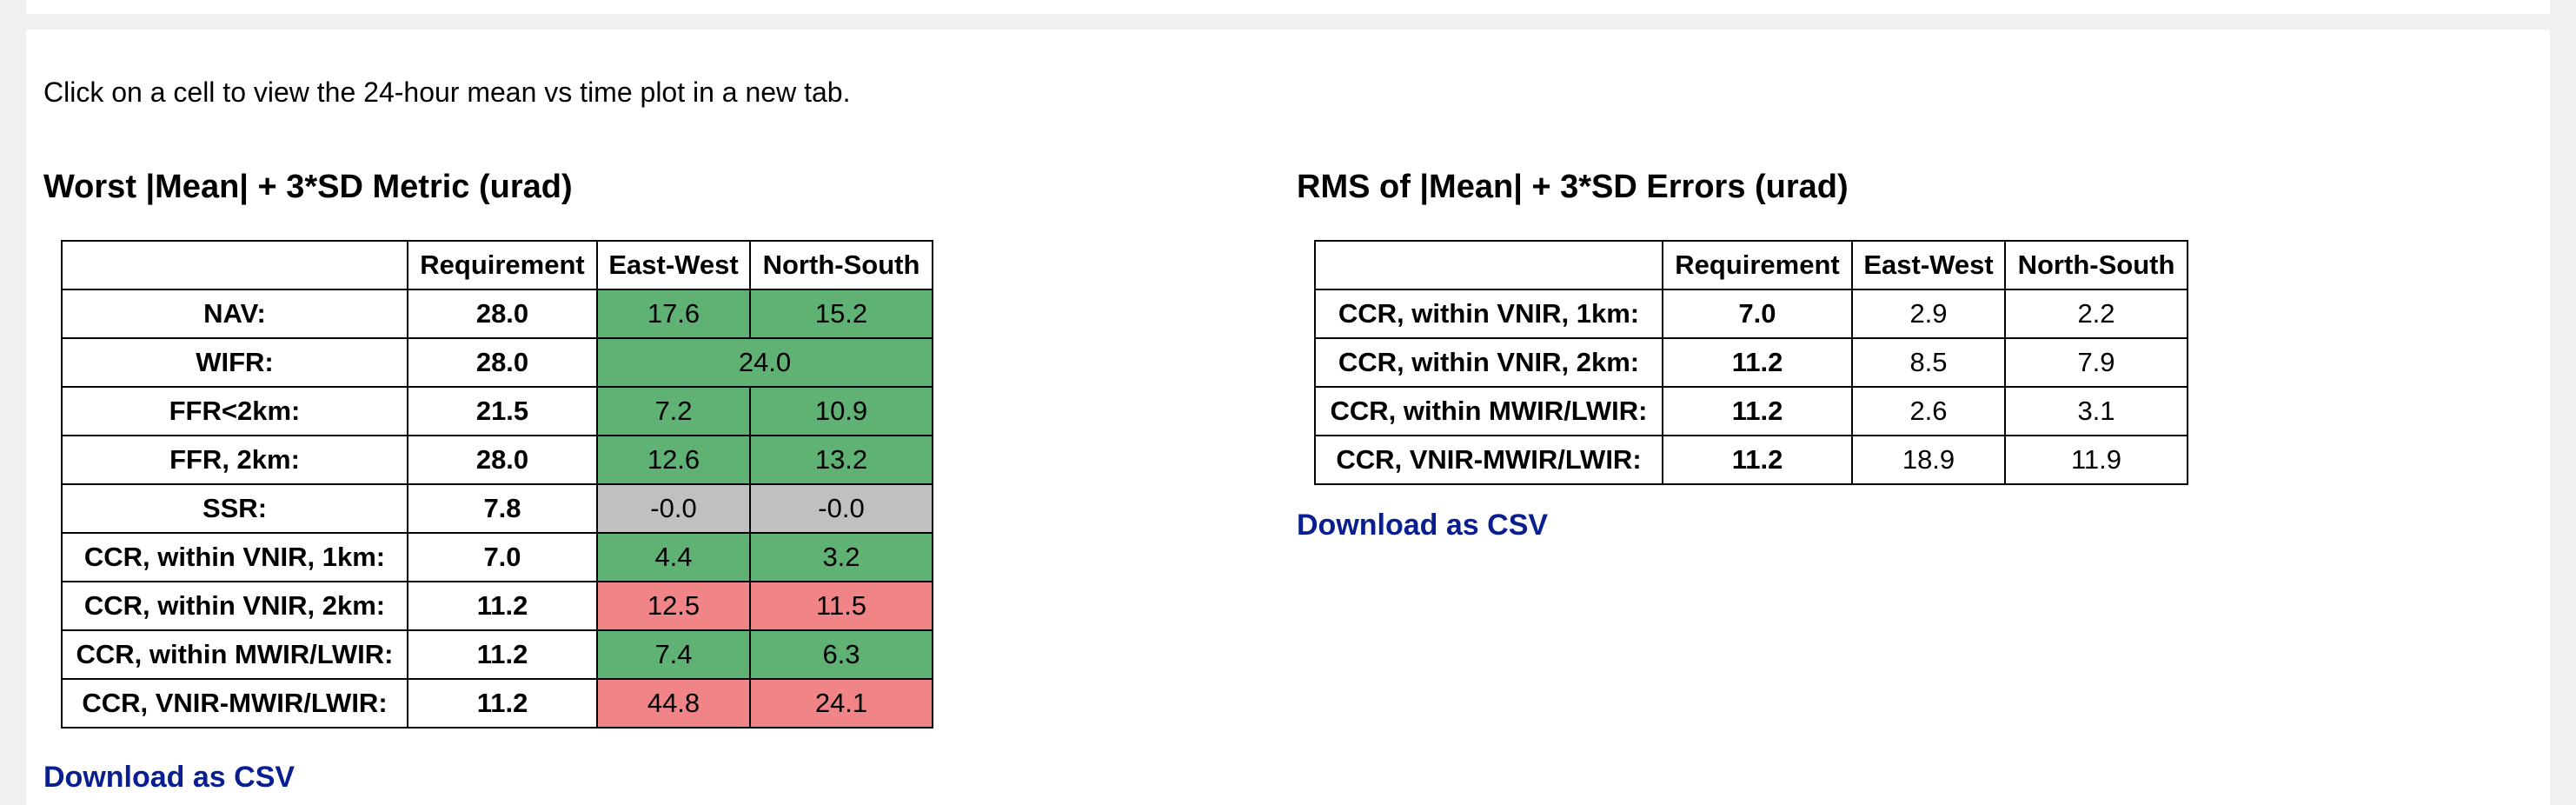  I want to click on east-west-cell: 12.6, so click(673, 460).